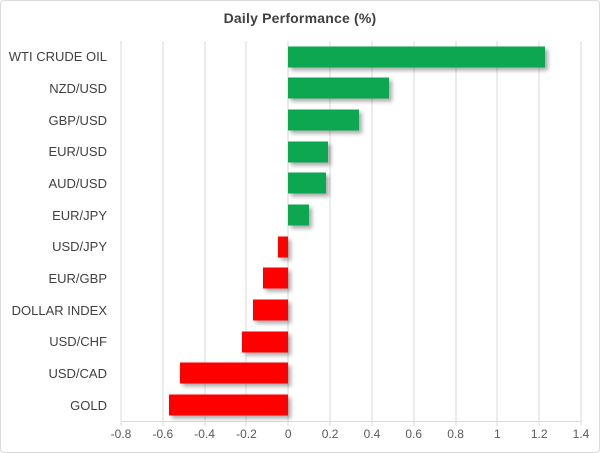 The height and width of the screenshot is (453, 600). Describe the element at coordinates (79, 215) in the screenshot. I see `category-label: EUR/JPY` at that location.